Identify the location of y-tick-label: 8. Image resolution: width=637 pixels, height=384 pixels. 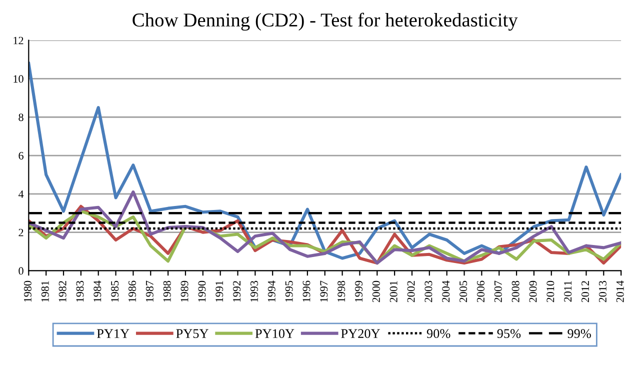
(21, 118).